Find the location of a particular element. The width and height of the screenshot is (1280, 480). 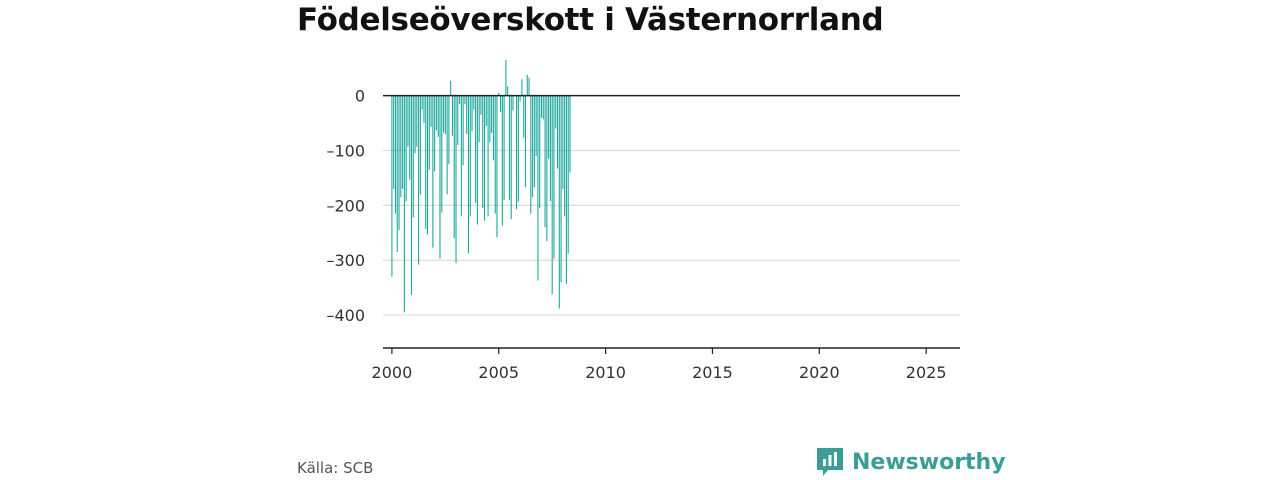

chart-title: Födelseöverskott i Västernorrland is located at coordinates (590, 20).